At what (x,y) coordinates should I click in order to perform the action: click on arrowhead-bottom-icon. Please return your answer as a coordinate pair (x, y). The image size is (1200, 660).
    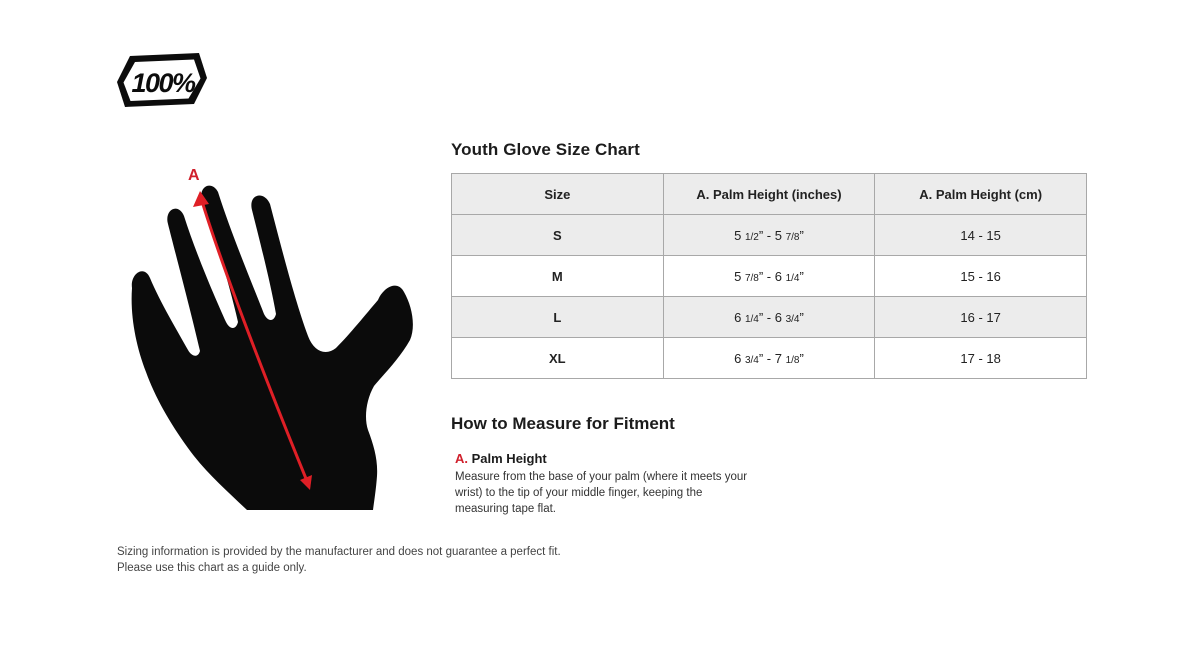
    Looking at the image, I should click on (306, 482).